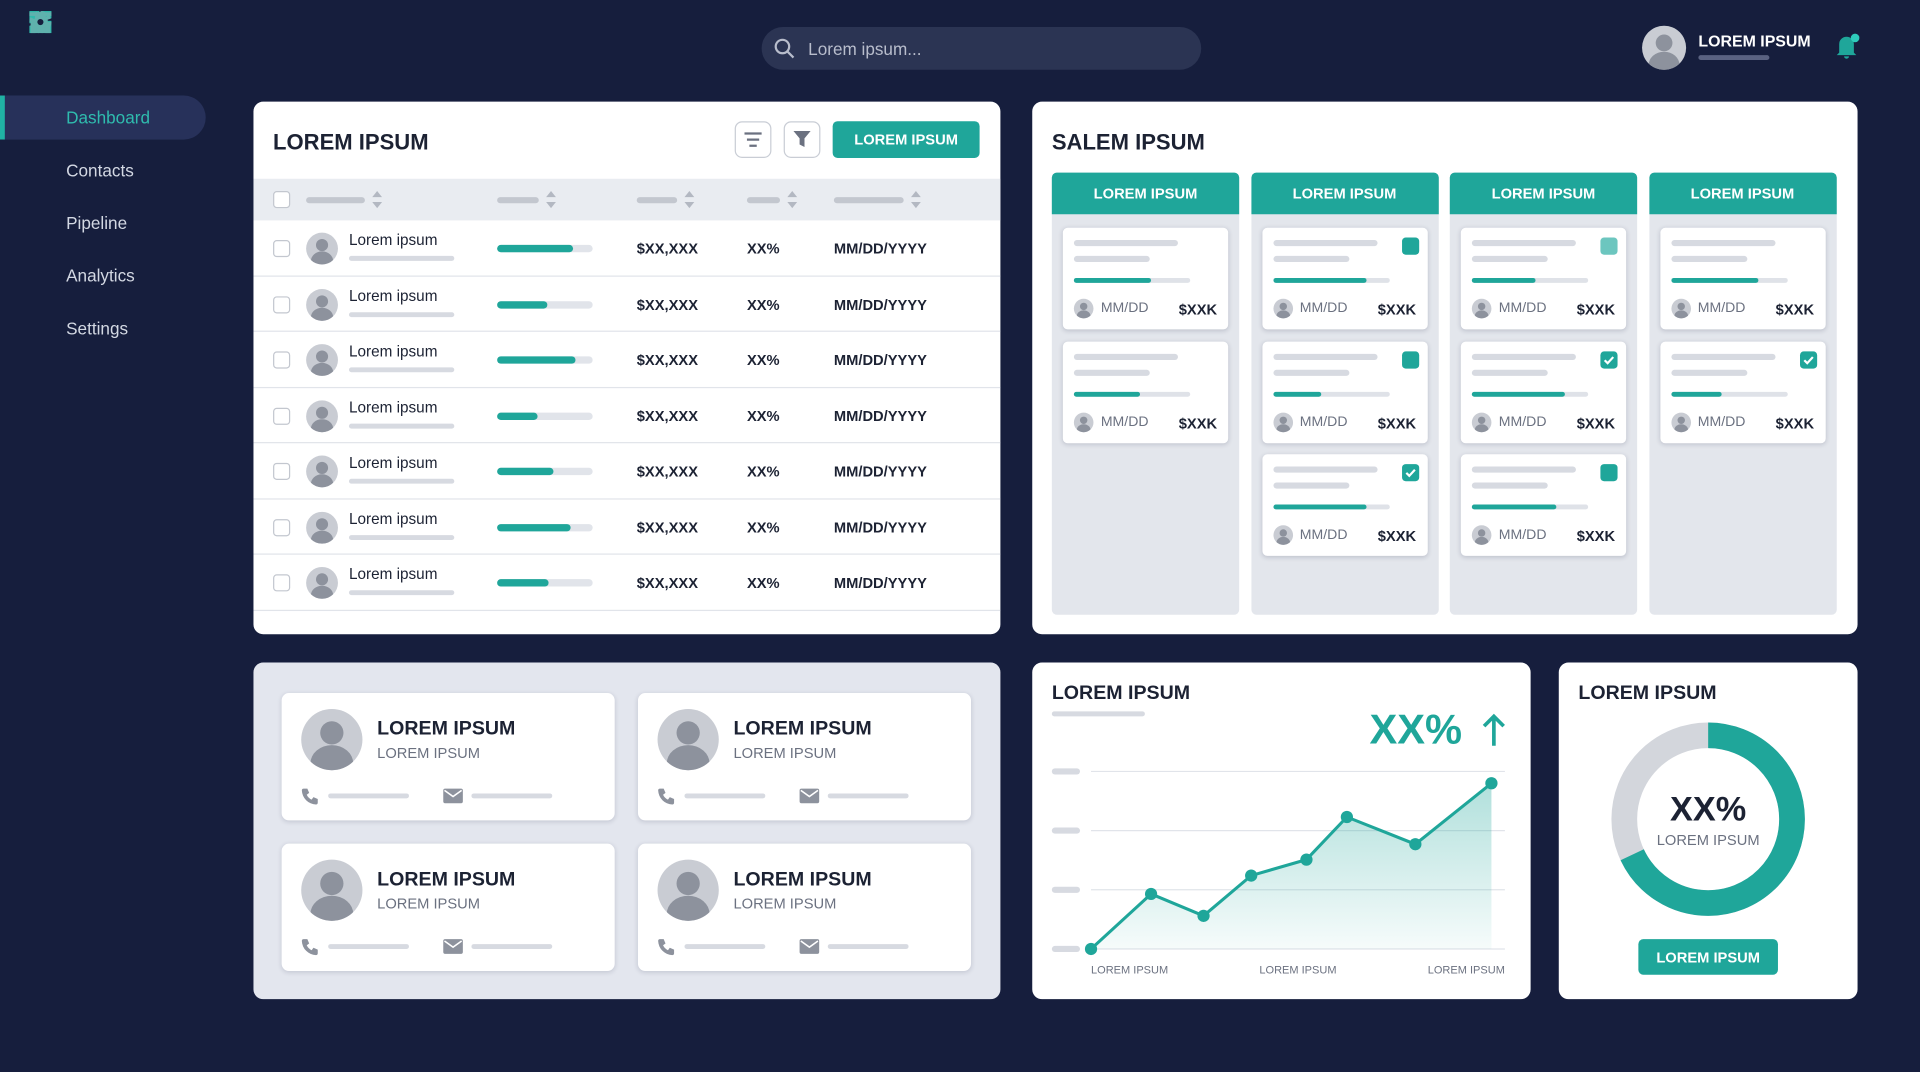  Describe the element at coordinates (1708, 840) in the screenshot. I see `donut-caption: LOREM IPSUM` at that location.